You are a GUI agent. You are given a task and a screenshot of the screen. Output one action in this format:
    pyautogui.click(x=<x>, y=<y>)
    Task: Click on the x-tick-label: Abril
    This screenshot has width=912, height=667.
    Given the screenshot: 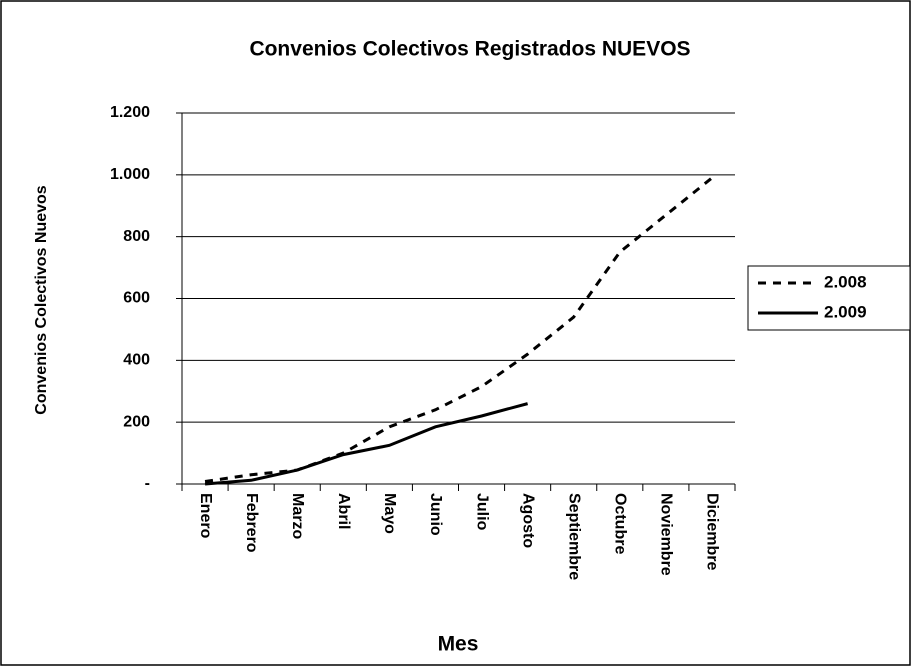 What is the action you would take?
    pyautogui.click(x=343, y=511)
    